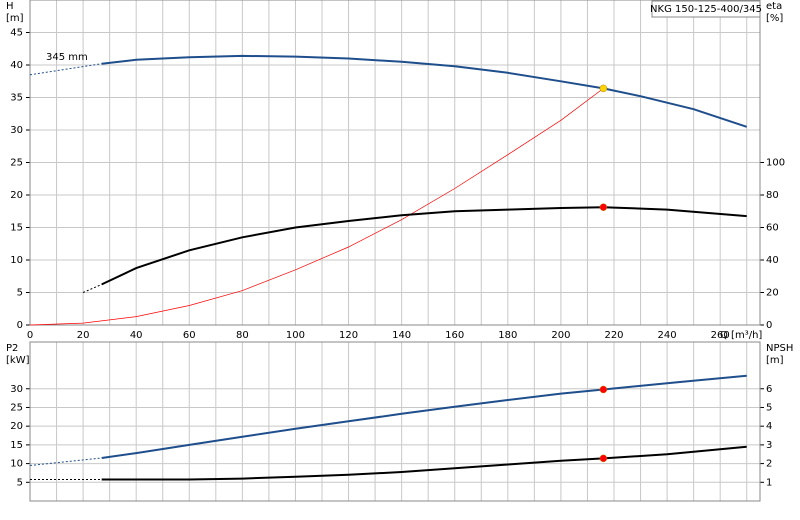  I want to click on x-tick-label: 260, so click(720, 335).